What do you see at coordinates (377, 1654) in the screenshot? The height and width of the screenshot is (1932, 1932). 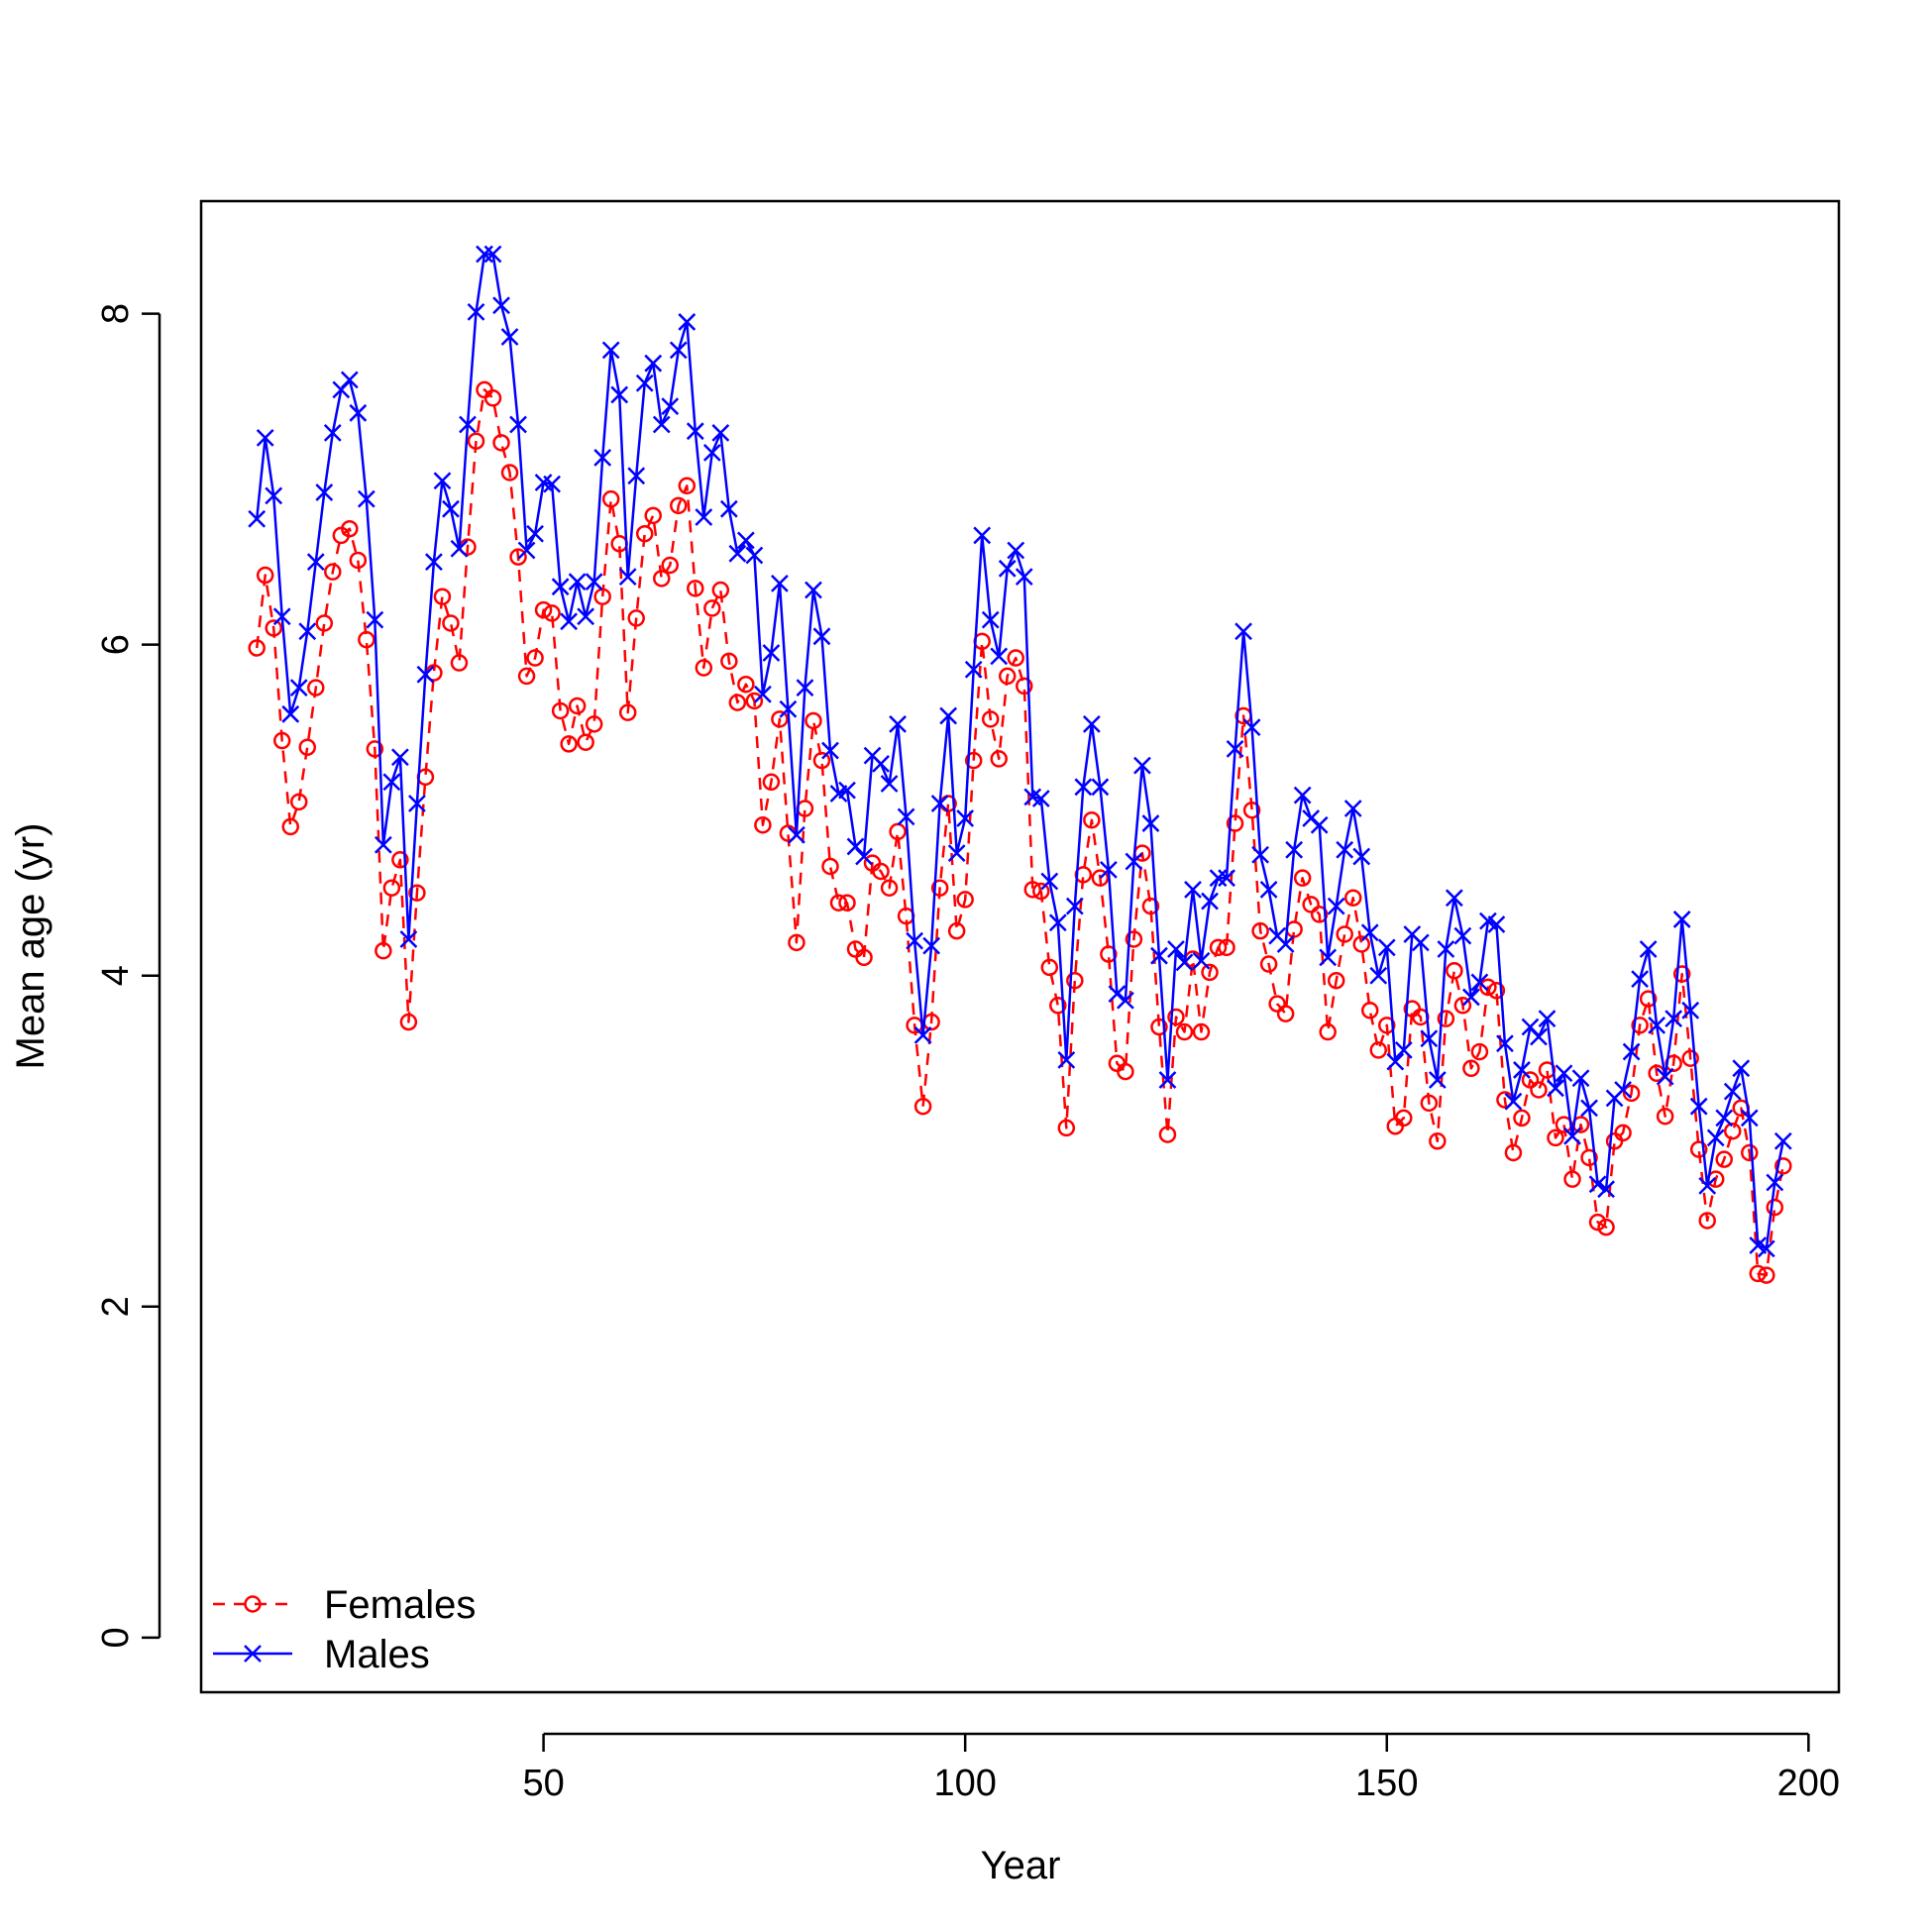 I see `legend-label-males: Males` at bounding box center [377, 1654].